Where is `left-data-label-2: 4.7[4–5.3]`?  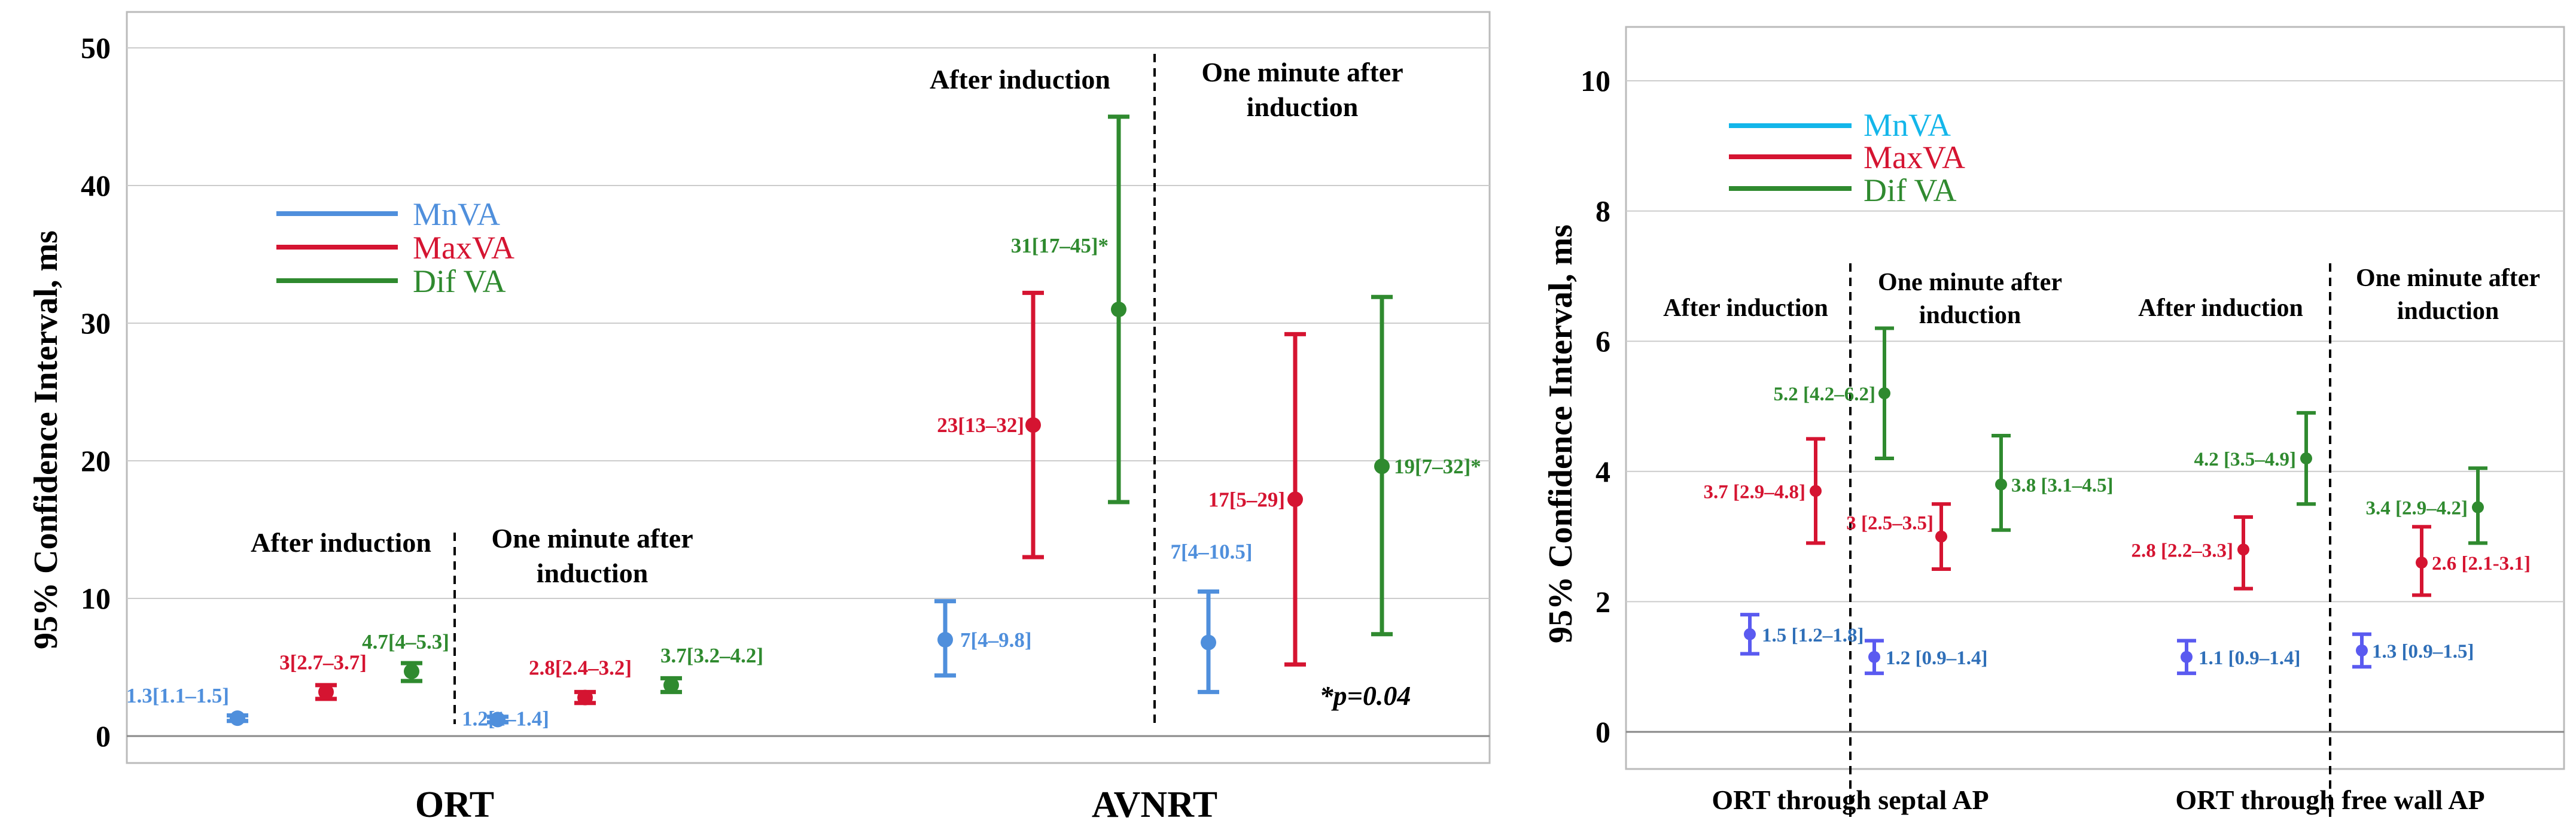 left-data-label-2: 4.7[4–5.3] is located at coordinates (405, 642).